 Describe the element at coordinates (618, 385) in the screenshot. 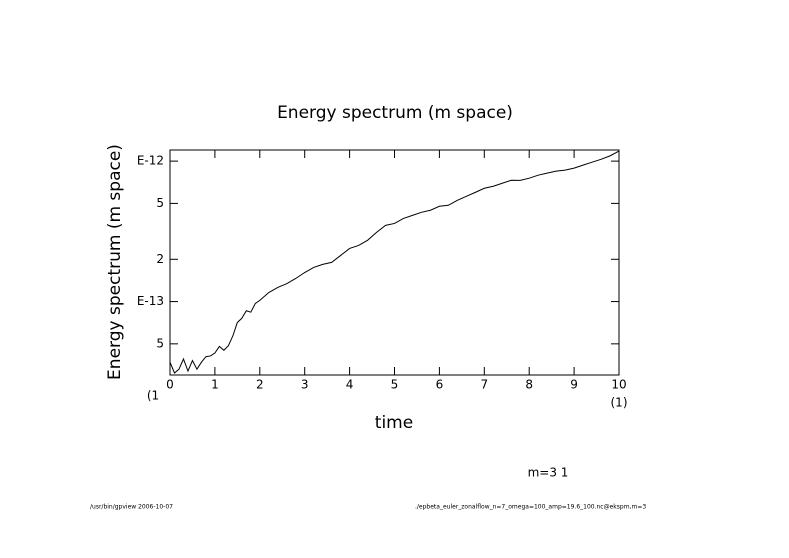

I see `x-tick-label: 10` at that location.